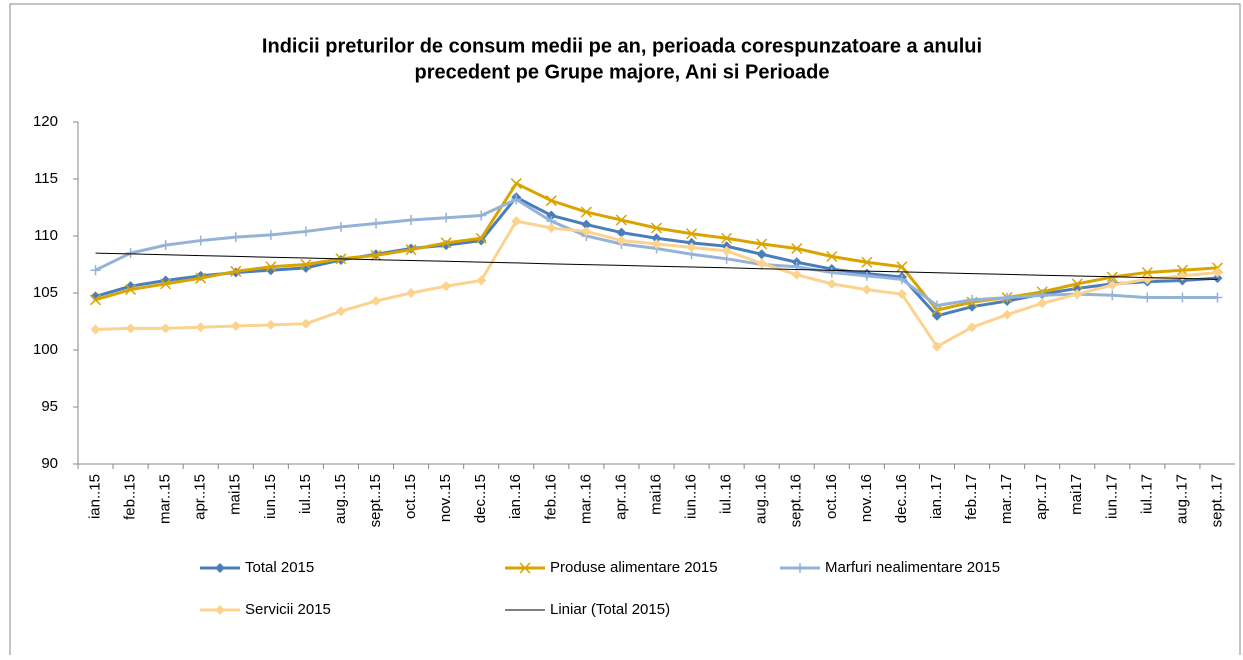  What do you see at coordinates (46, 178) in the screenshot?
I see `y-tick-label: 115` at bounding box center [46, 178].